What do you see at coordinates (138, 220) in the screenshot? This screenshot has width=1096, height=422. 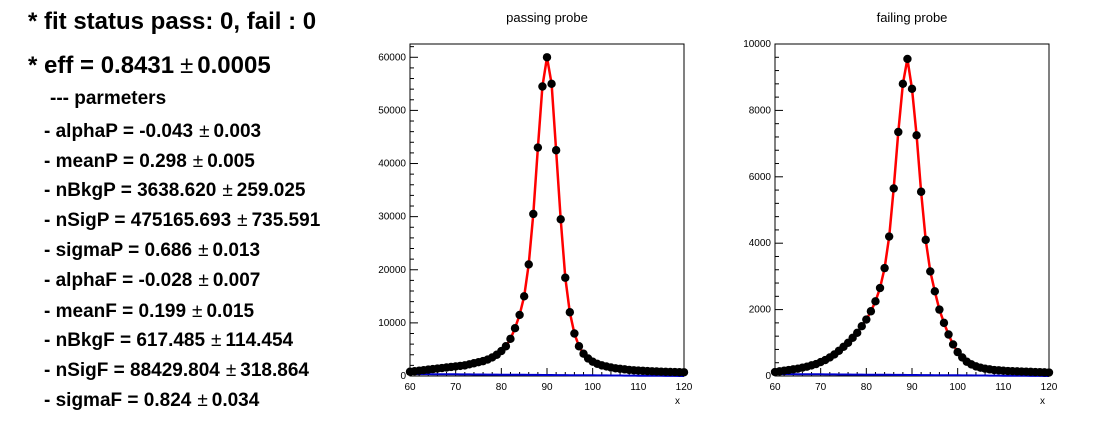 I see `param-label: - nSigP = 475165.693` at bounding box center [138, 220].